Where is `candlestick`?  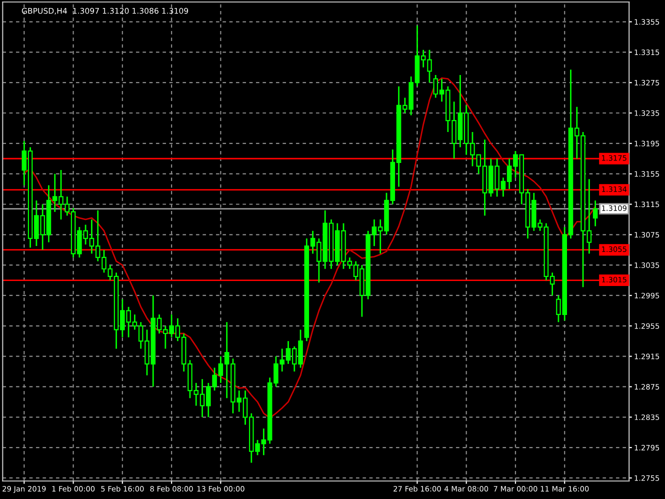
candlestick is located at coordinates (595, 213).